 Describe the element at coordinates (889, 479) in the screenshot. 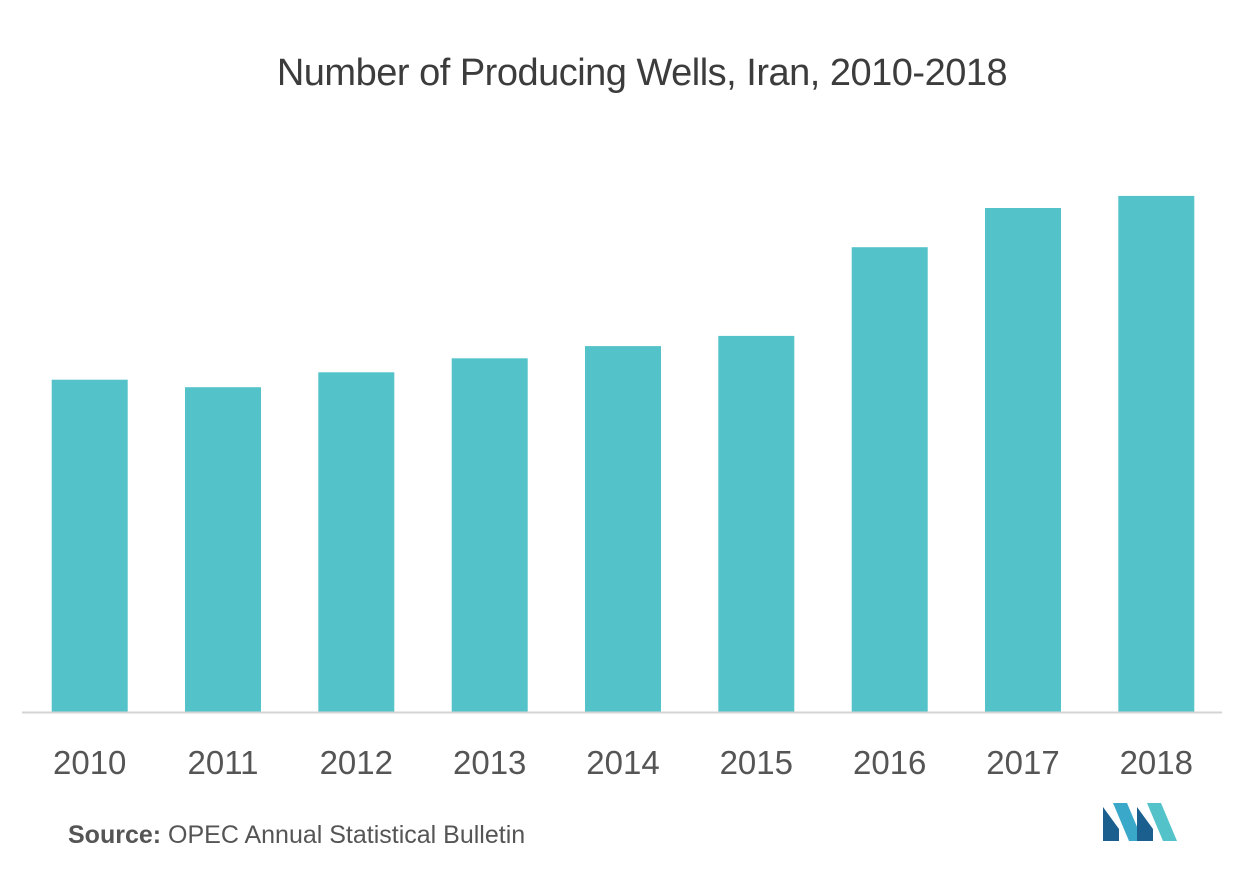

I see `bar-2016` at that location.